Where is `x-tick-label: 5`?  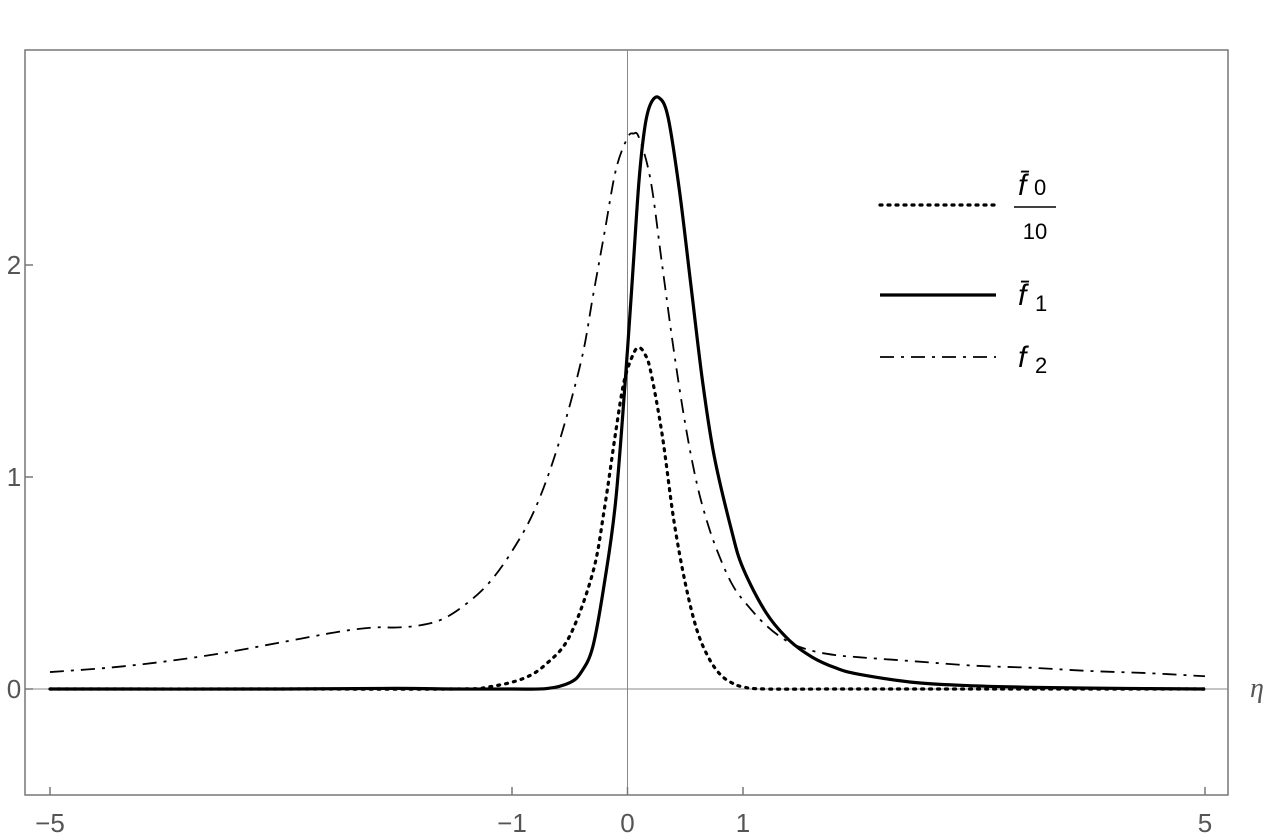 x-tick-label: 5 is located at coordinates (1205, 823).